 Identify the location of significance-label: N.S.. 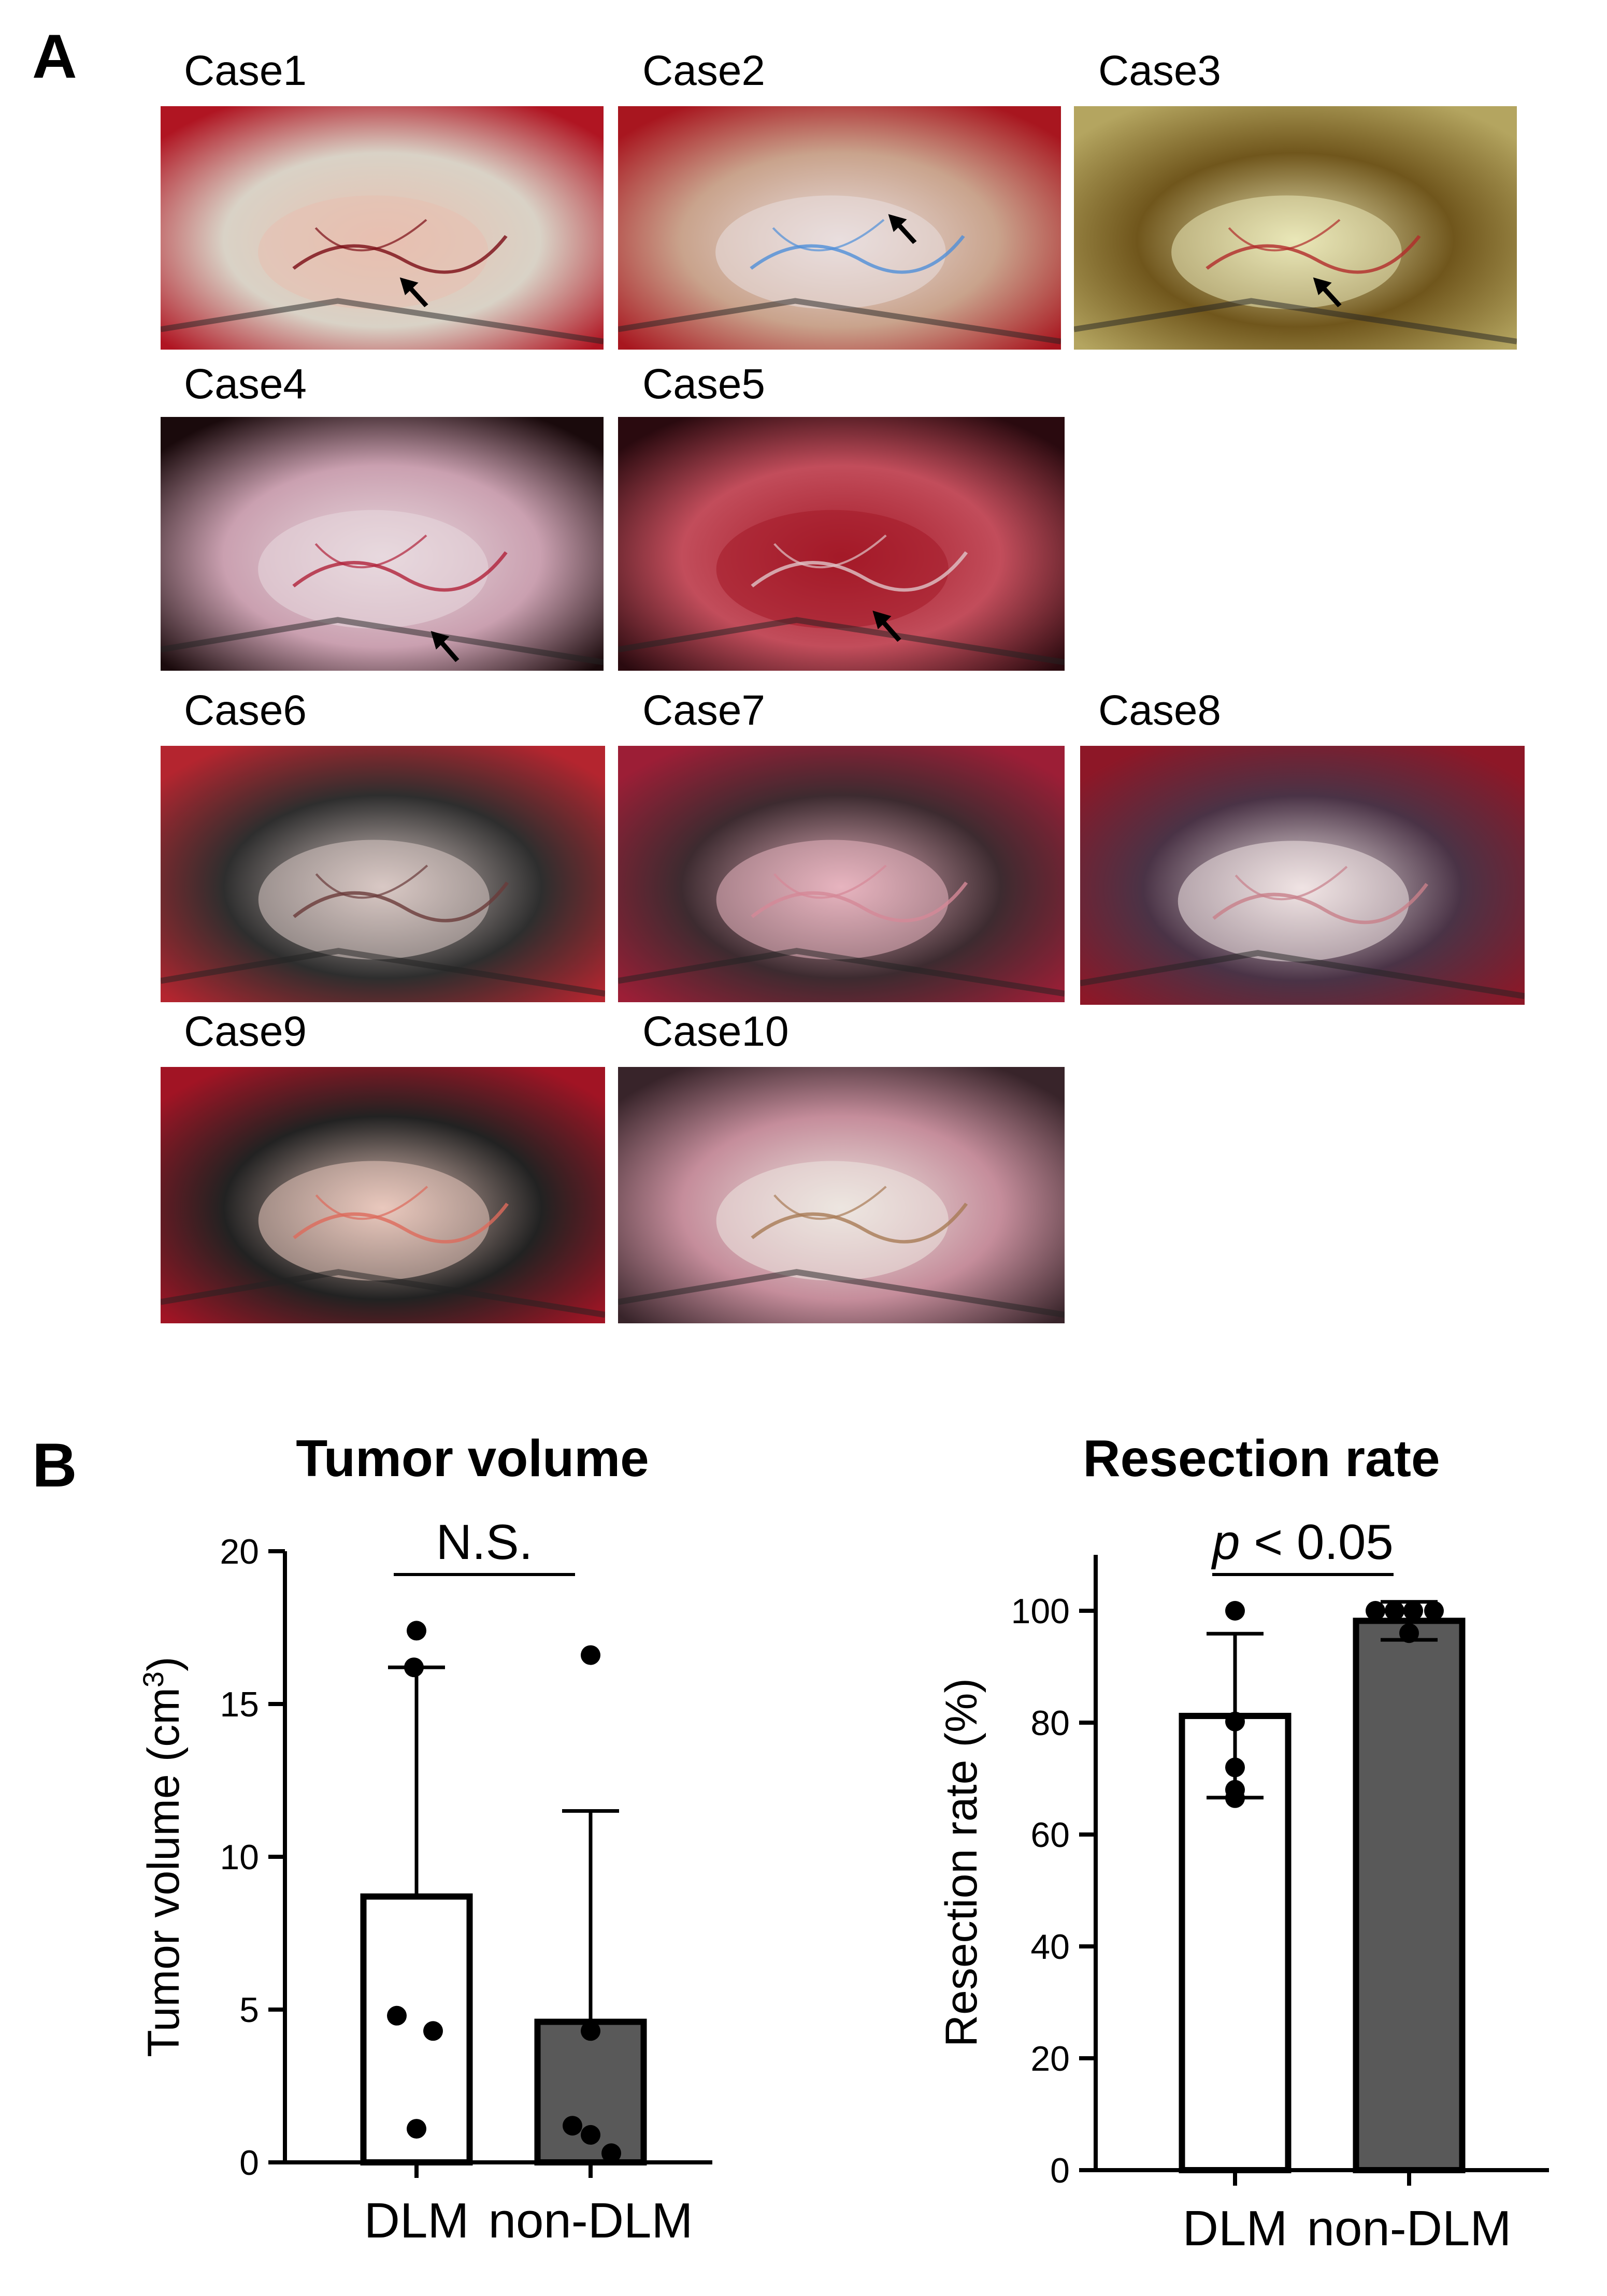
(484, 1542).